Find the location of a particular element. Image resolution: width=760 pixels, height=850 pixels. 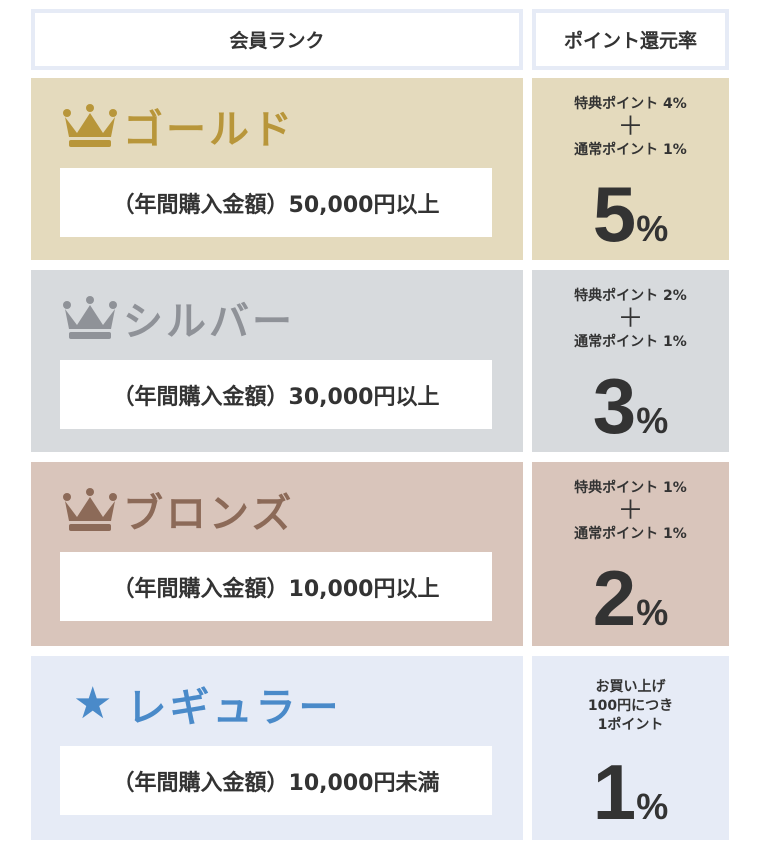

tier-silver-card: シルバー （年間購入金額）30,000円以上 is located at coordinates (277, 361).